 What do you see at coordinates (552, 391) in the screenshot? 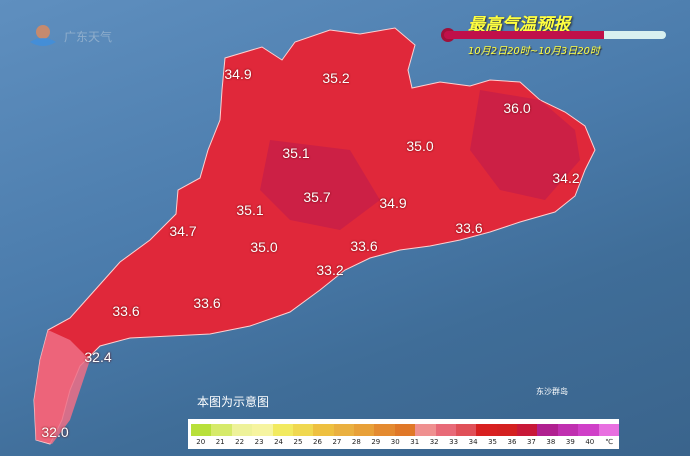
I see `dongsha-islands-label: 东沙群岛` at bounding box center [552, 391].